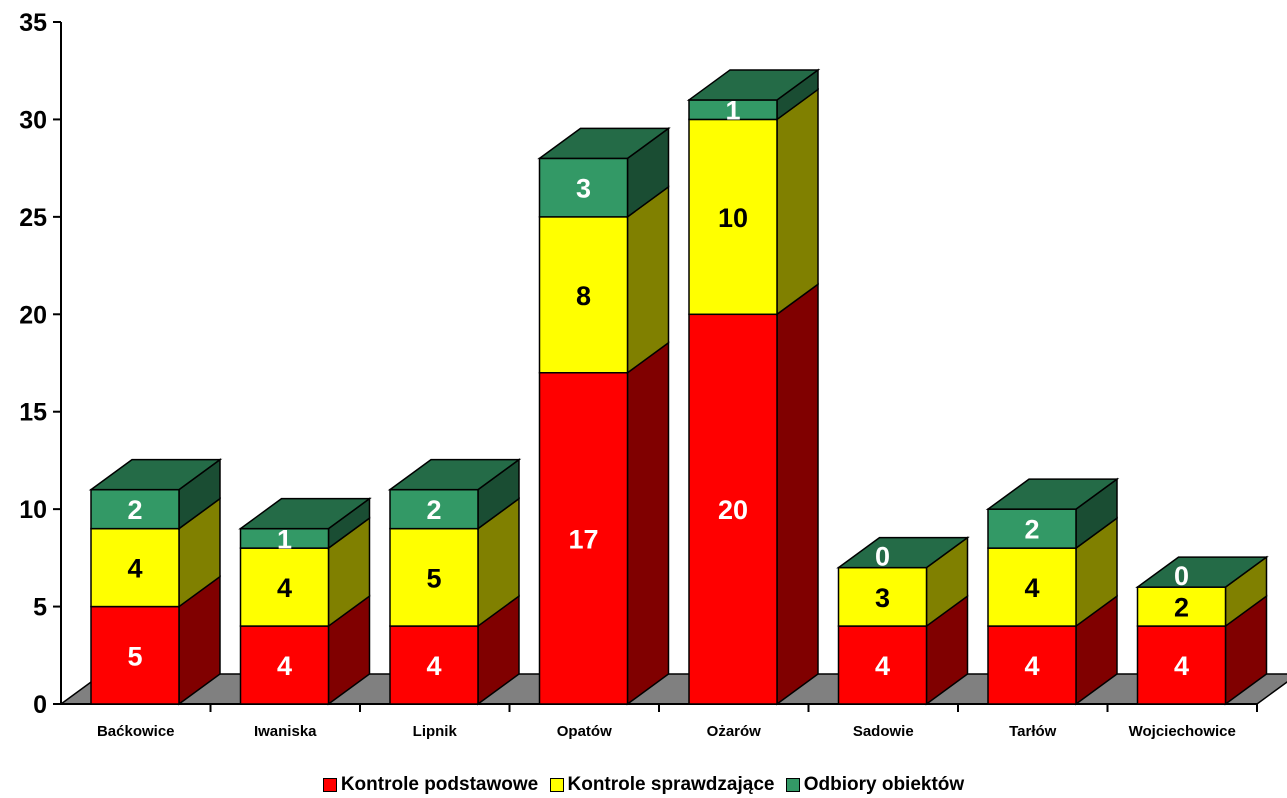  I want to click on y-tick-label: 15, so click(33, 413).